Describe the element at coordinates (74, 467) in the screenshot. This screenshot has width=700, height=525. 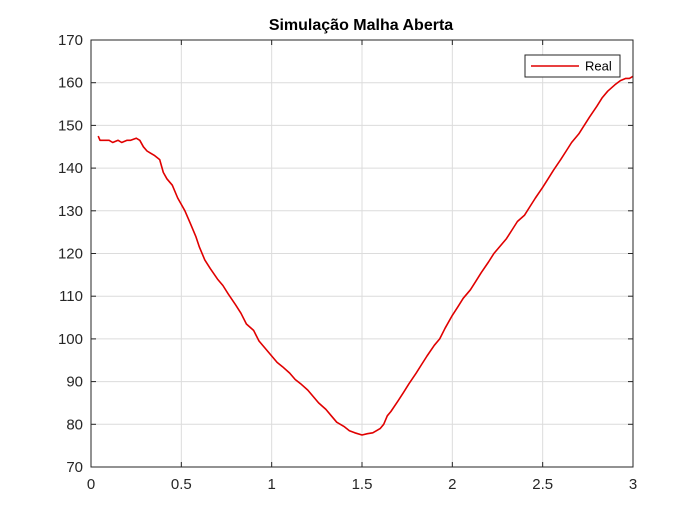
I see `y-tick-label: 70` at that location.